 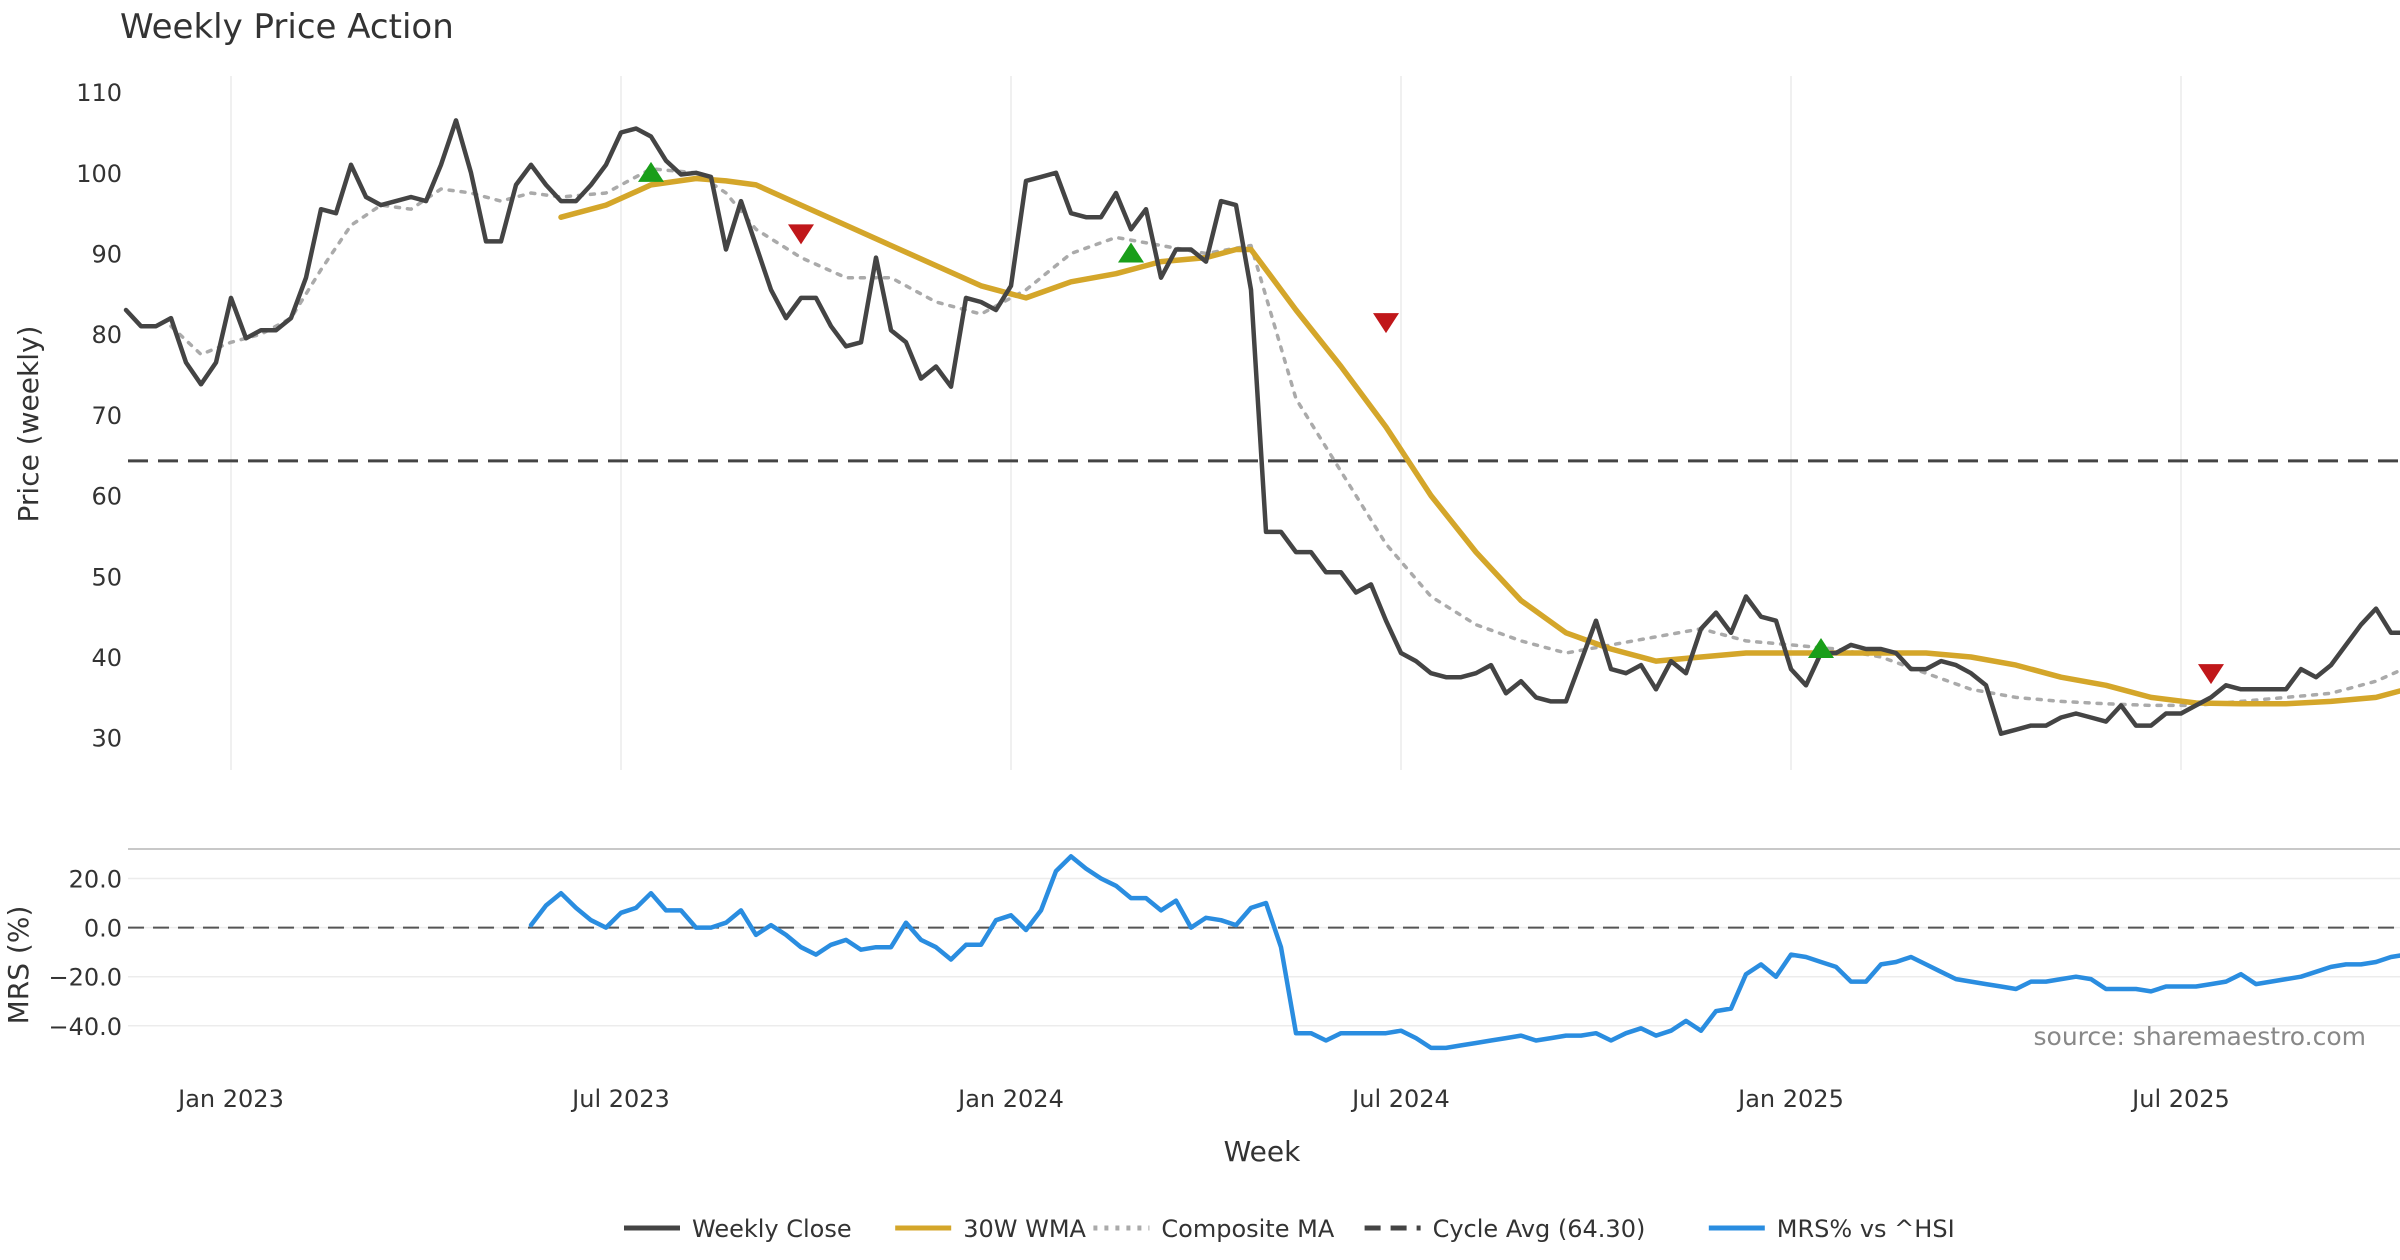 I want to click on price-y-tick-label: 50, so click(x=106, y=577).